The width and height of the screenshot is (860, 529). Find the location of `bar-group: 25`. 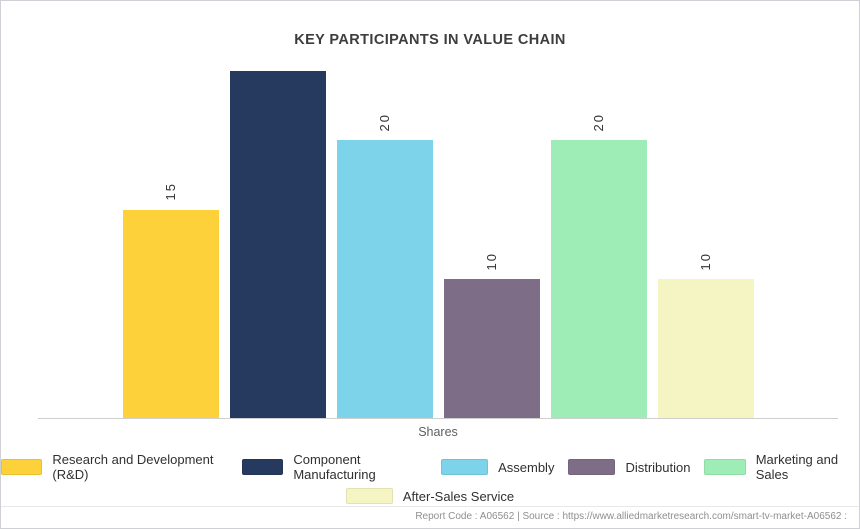

bar-group: 25 is located at coordinates (277, 244).